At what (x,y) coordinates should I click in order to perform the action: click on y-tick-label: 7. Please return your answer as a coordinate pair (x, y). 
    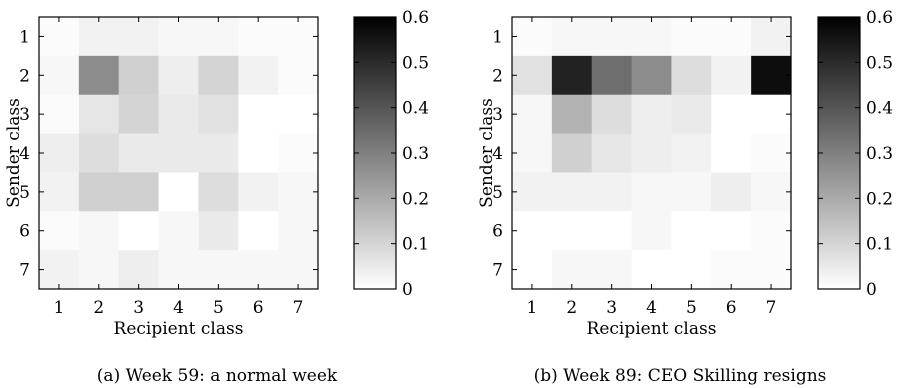
    Looking at the image, I should click on (497, 271).